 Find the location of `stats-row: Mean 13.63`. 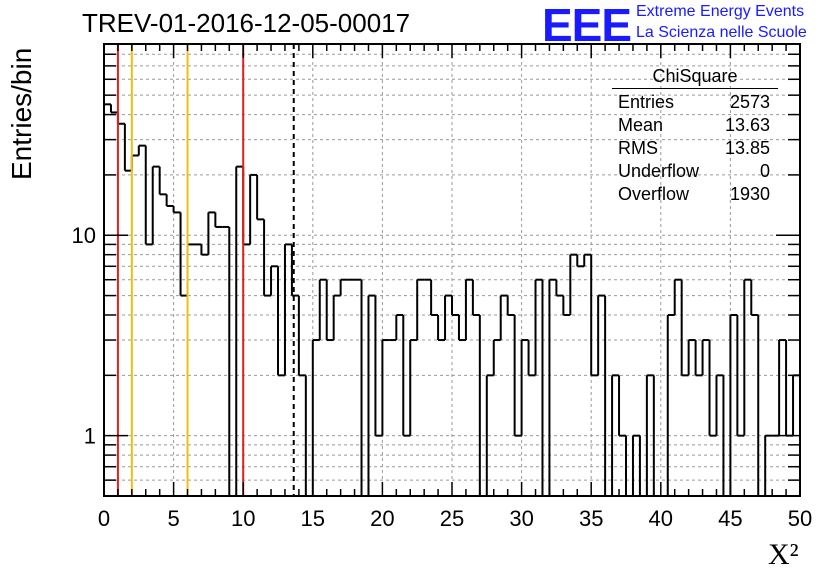

stats-row: Mean 13.63 is located at coordinates (695, 125).